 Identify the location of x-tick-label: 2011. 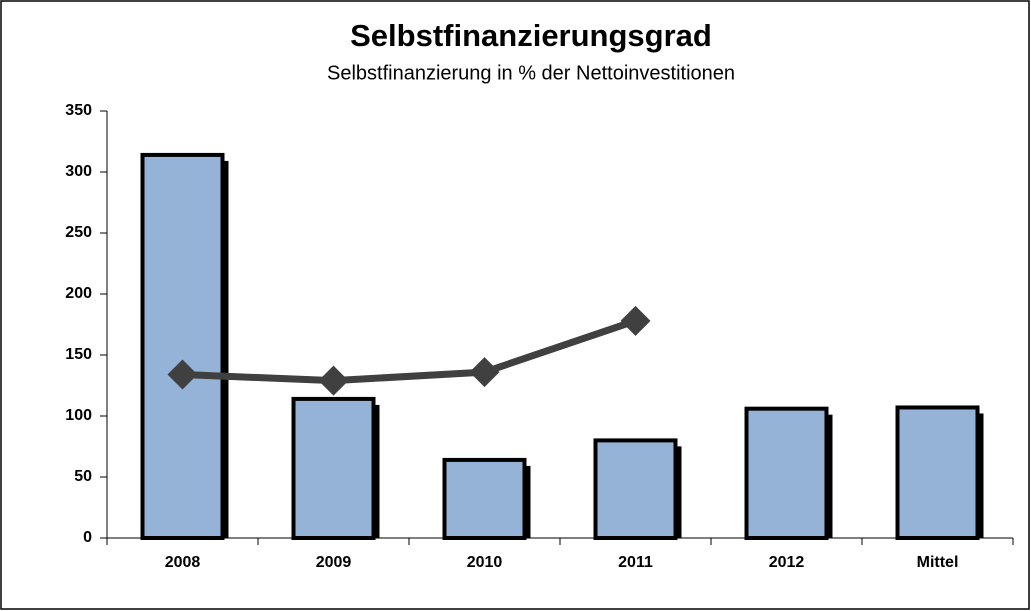
(635, 562).